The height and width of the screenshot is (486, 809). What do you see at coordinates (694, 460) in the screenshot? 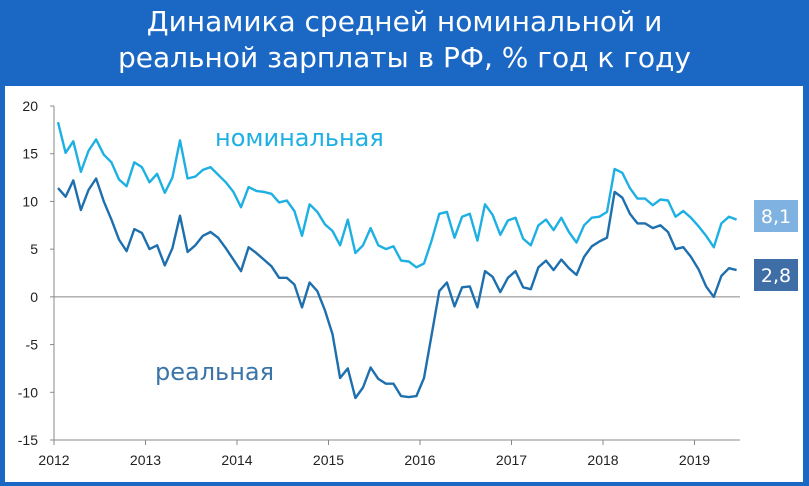
I see `x-tick-label: 2019` at bounding box center [694, 460].